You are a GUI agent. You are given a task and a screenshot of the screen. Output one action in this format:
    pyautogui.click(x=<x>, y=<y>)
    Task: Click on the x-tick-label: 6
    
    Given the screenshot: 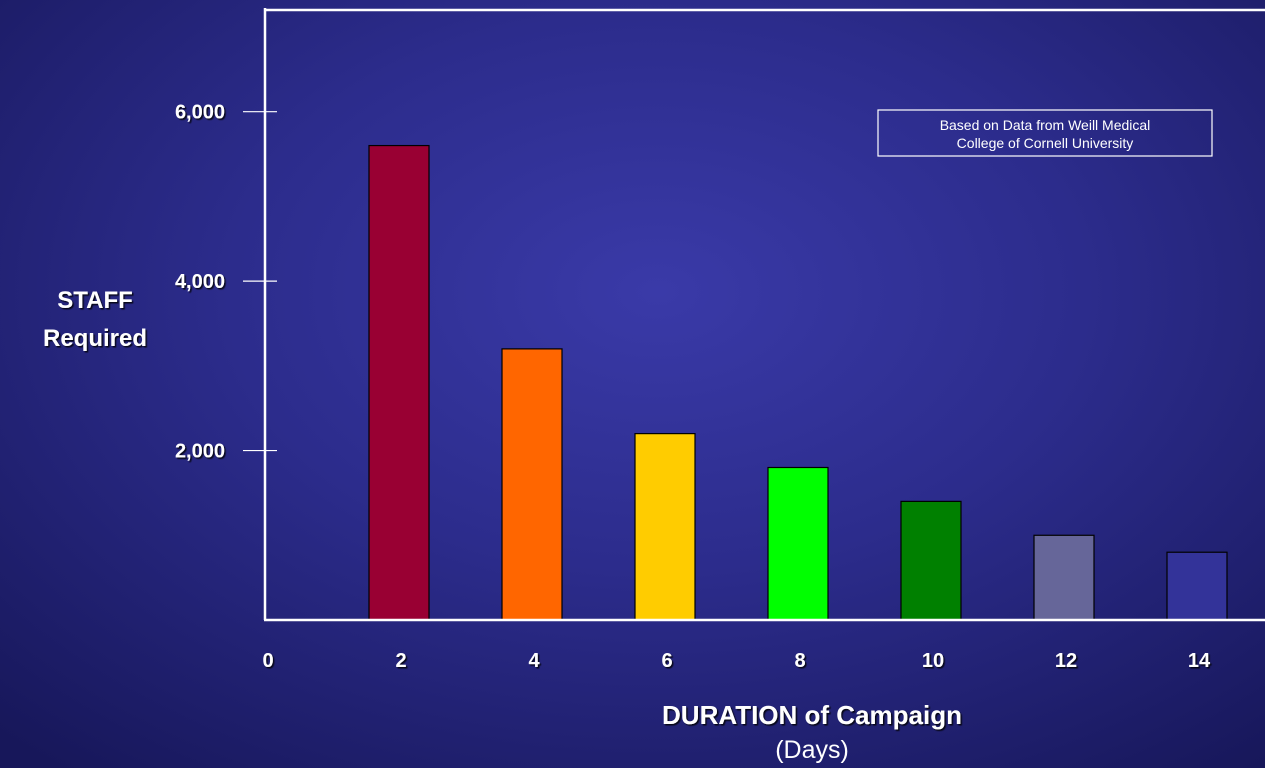 What is the action you would take?
    pyautogui.click(x=666, y=661)
    